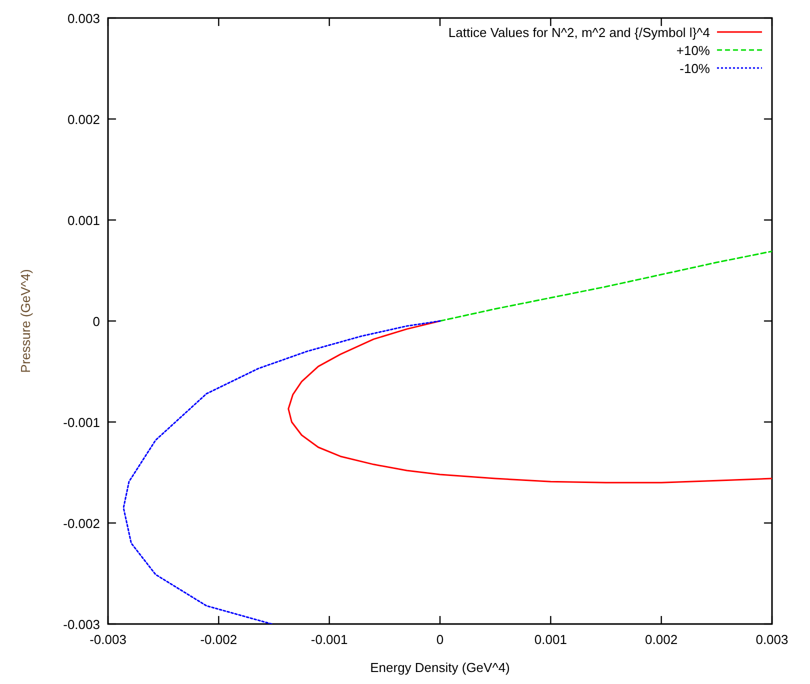  I want to click on y-tick-label: 0.001, so click(83, 220).